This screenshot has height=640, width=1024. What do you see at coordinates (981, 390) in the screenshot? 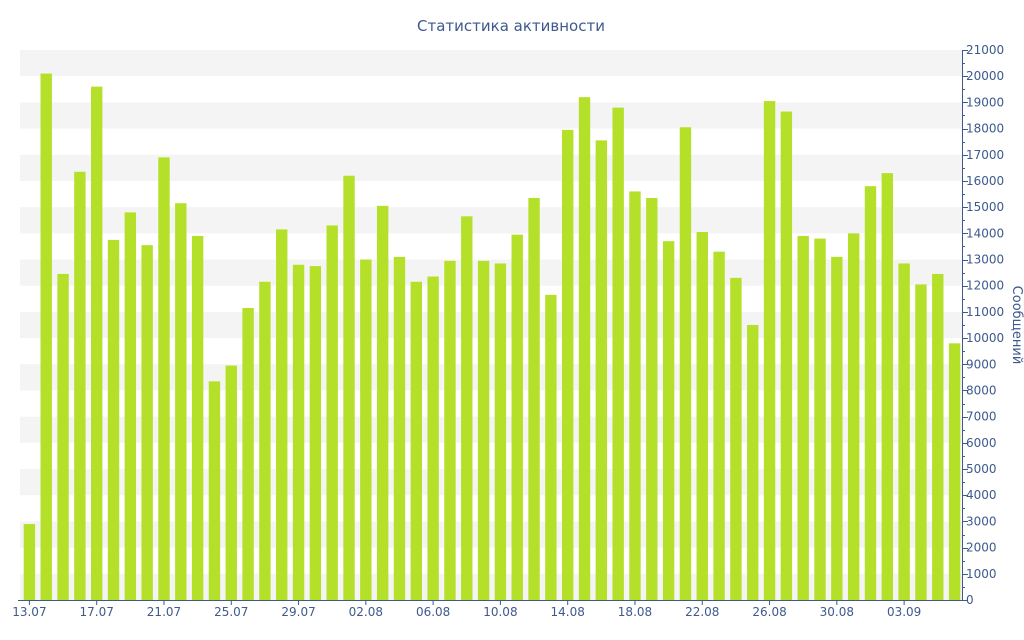
I see `y-tick-label: 8000` at bounding box center [981, 390].